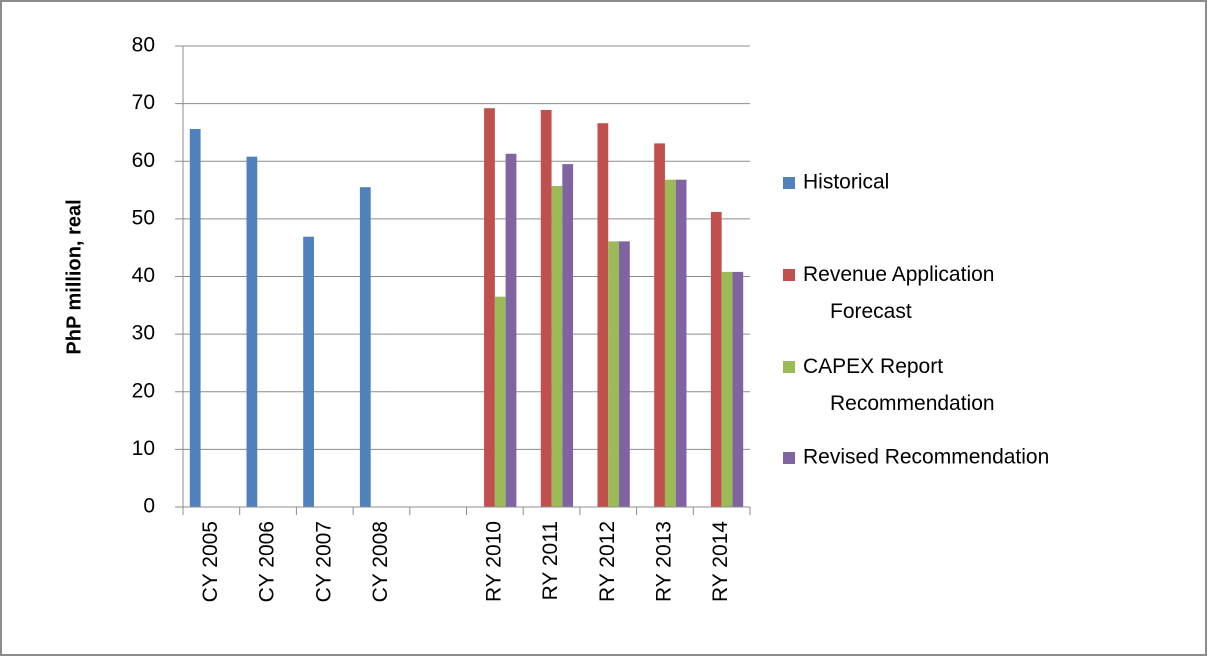 This screenshot has width=1208, height=657. What do you see at coordinates (720, 561) in the screenshot?
I see `x-tick-label: RY 2014` at bounding box center [720, 561].